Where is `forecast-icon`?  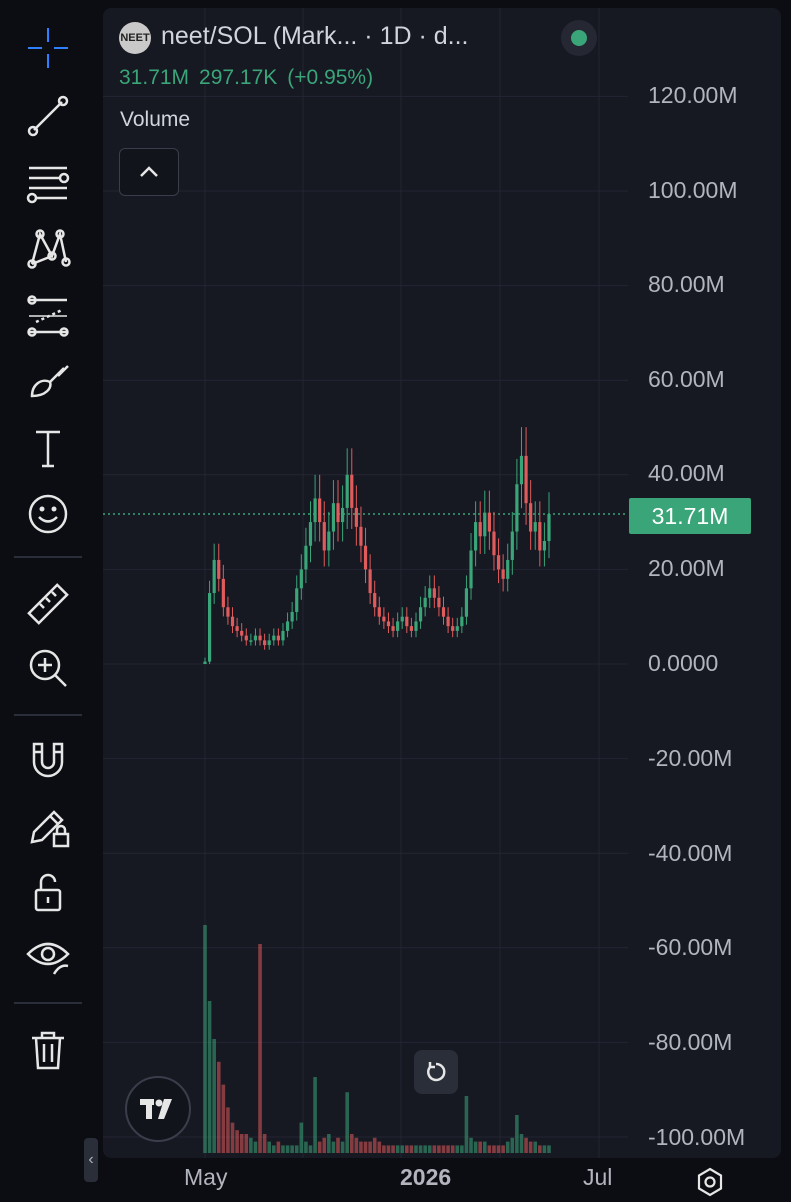 forecast-icon is located at coordinates (48, 316).